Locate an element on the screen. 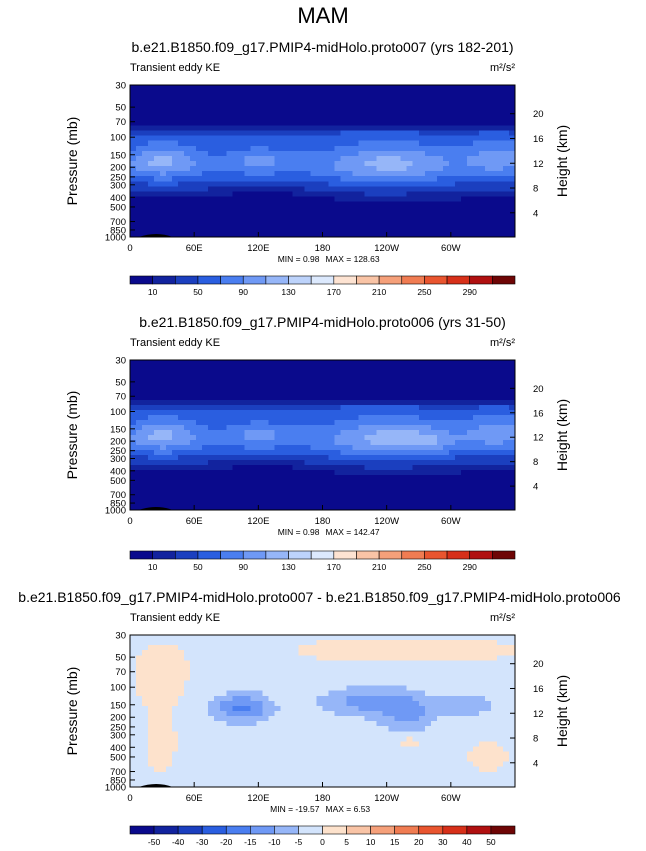 The height and width of the screenshot is (851, 646). colorbar-label: 130 is located at coordinates (288, 567).